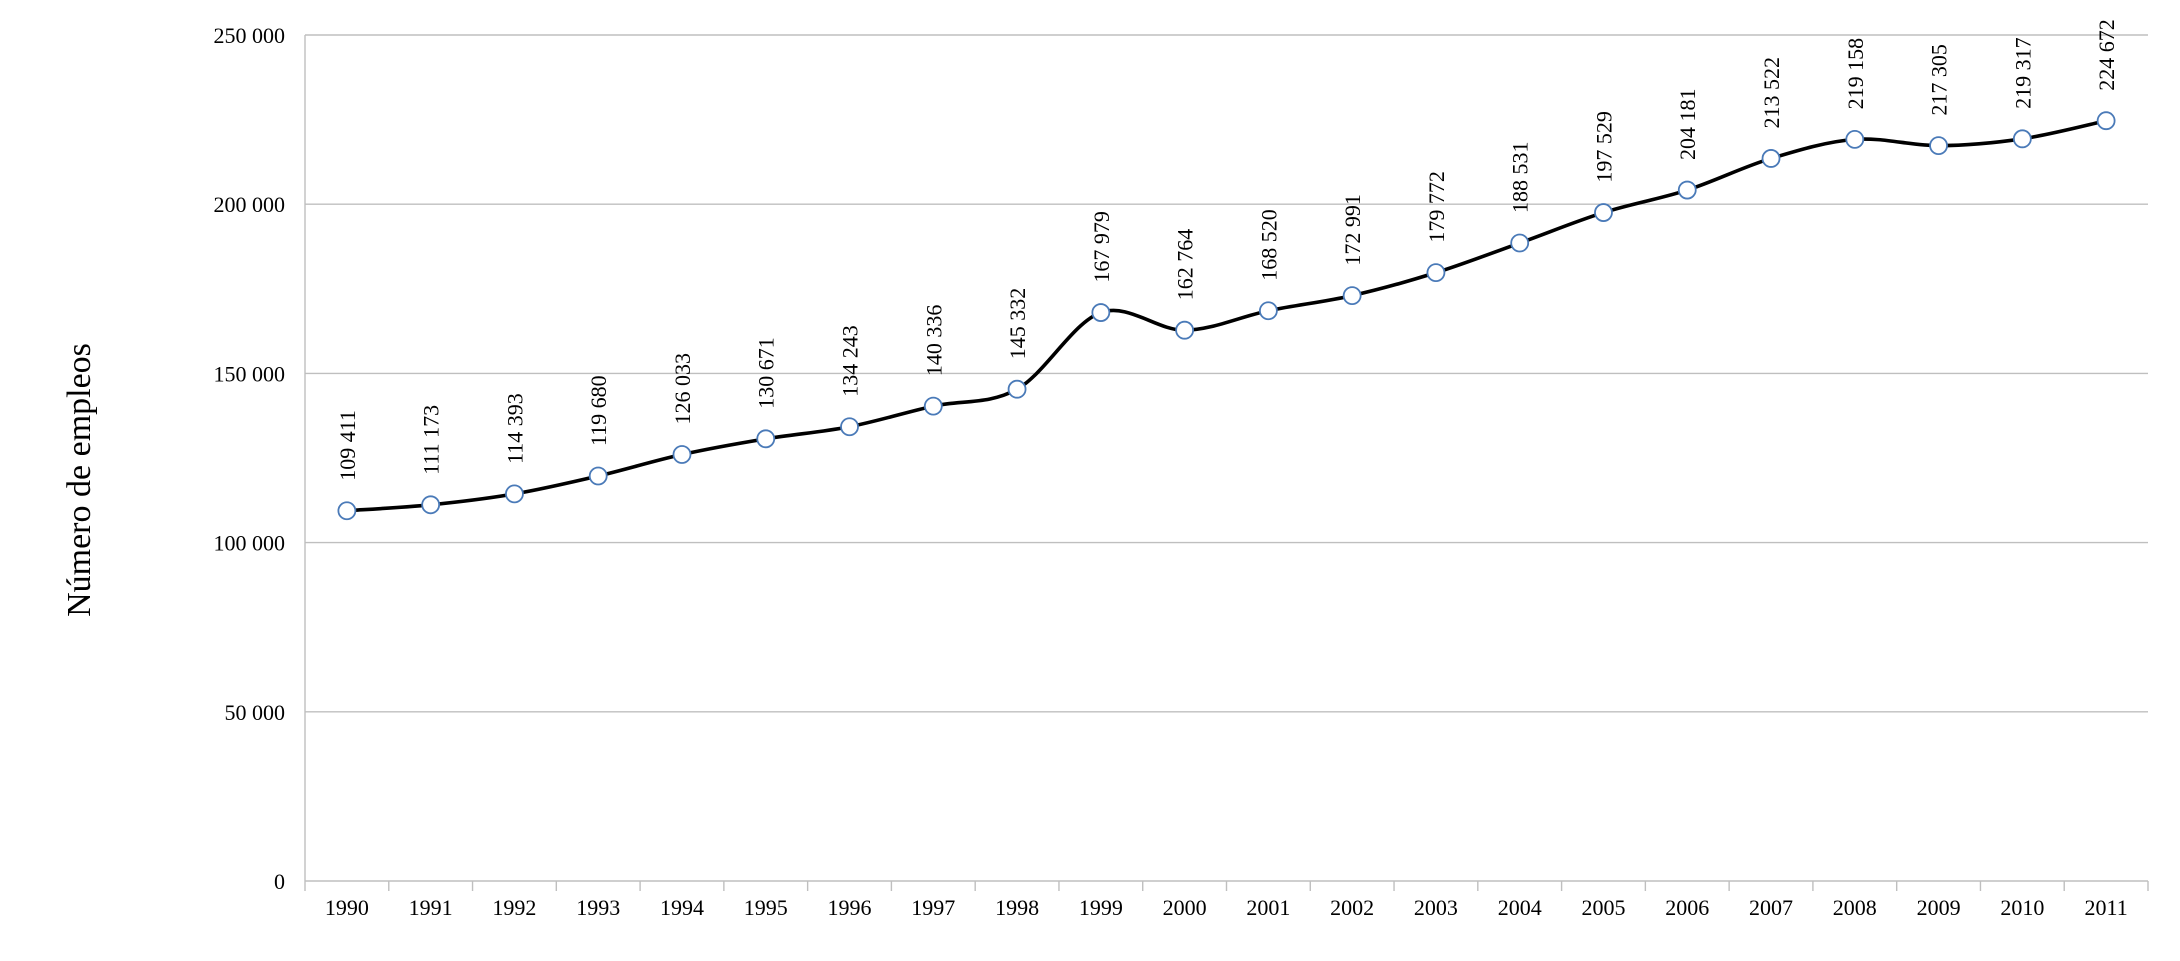  I want to click on x-tick-label: 1996, so click(850, 907).